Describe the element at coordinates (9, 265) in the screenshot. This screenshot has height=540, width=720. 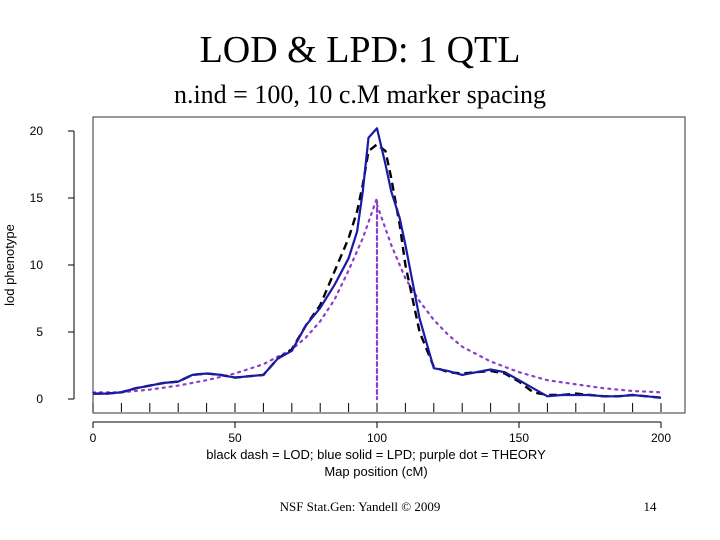
I see `y-axis-label: lod phenotype` at that location.